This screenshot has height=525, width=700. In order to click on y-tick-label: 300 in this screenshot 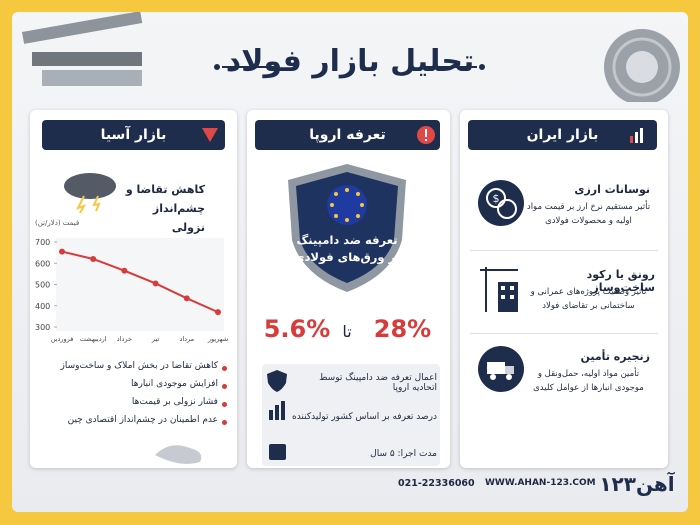, I will do `click(42, 327)`.